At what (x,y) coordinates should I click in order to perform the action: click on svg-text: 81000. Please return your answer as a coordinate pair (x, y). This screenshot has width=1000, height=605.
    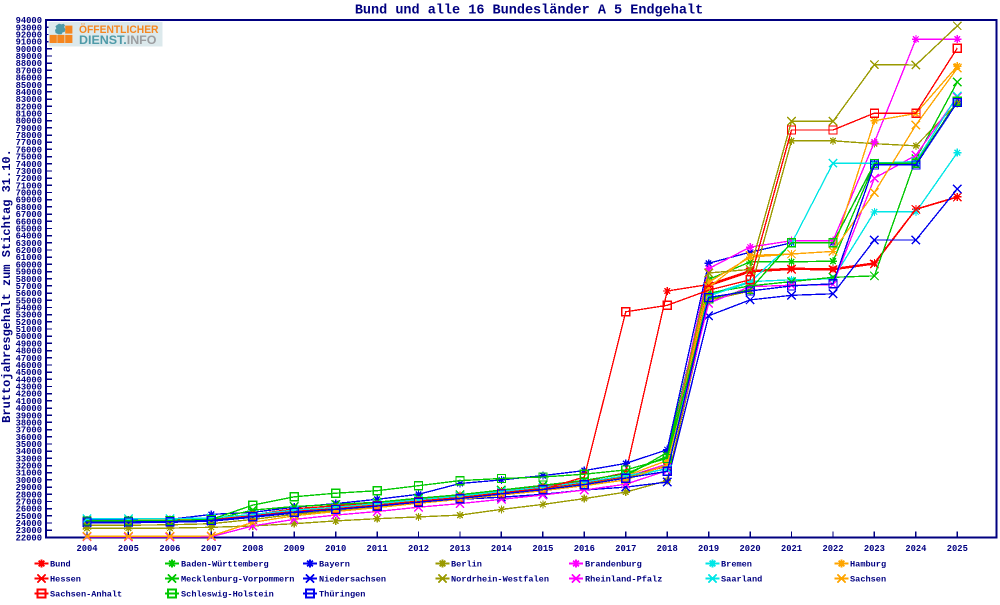
    Looking at the image, I should click on (29, 115).